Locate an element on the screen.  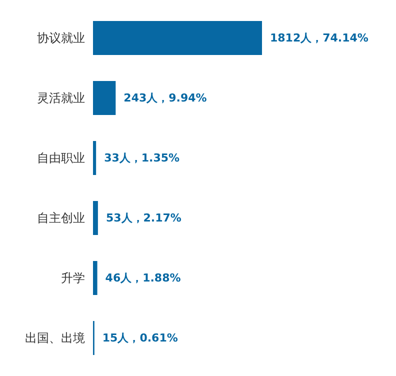
data-label: 33人，1.35% is located at coordinates (142, 158).